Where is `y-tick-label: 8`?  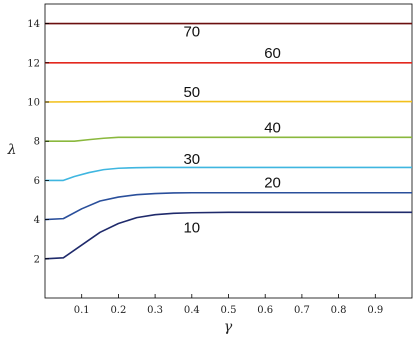
y-tick-label: 8 is located at coordinates (37, 142).